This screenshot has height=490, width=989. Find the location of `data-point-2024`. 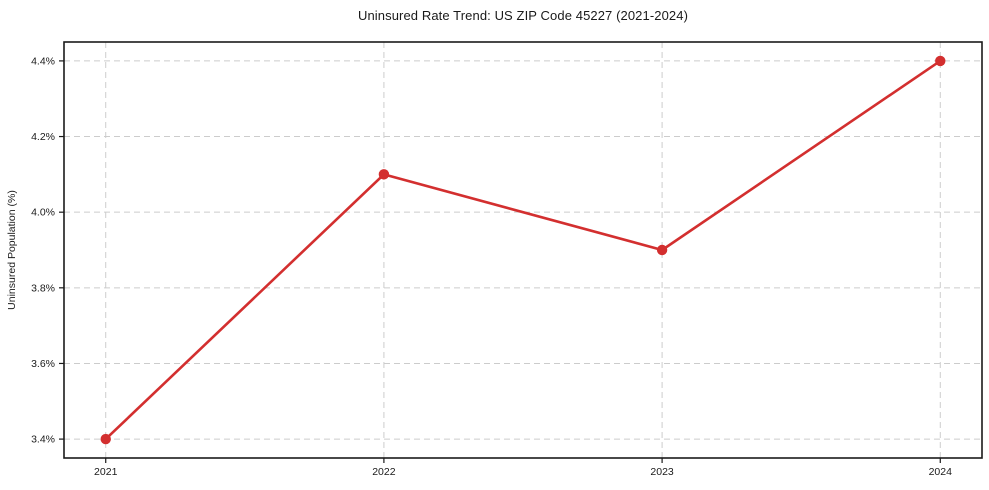

data-point-2024 is located at coordinates (940, 61).